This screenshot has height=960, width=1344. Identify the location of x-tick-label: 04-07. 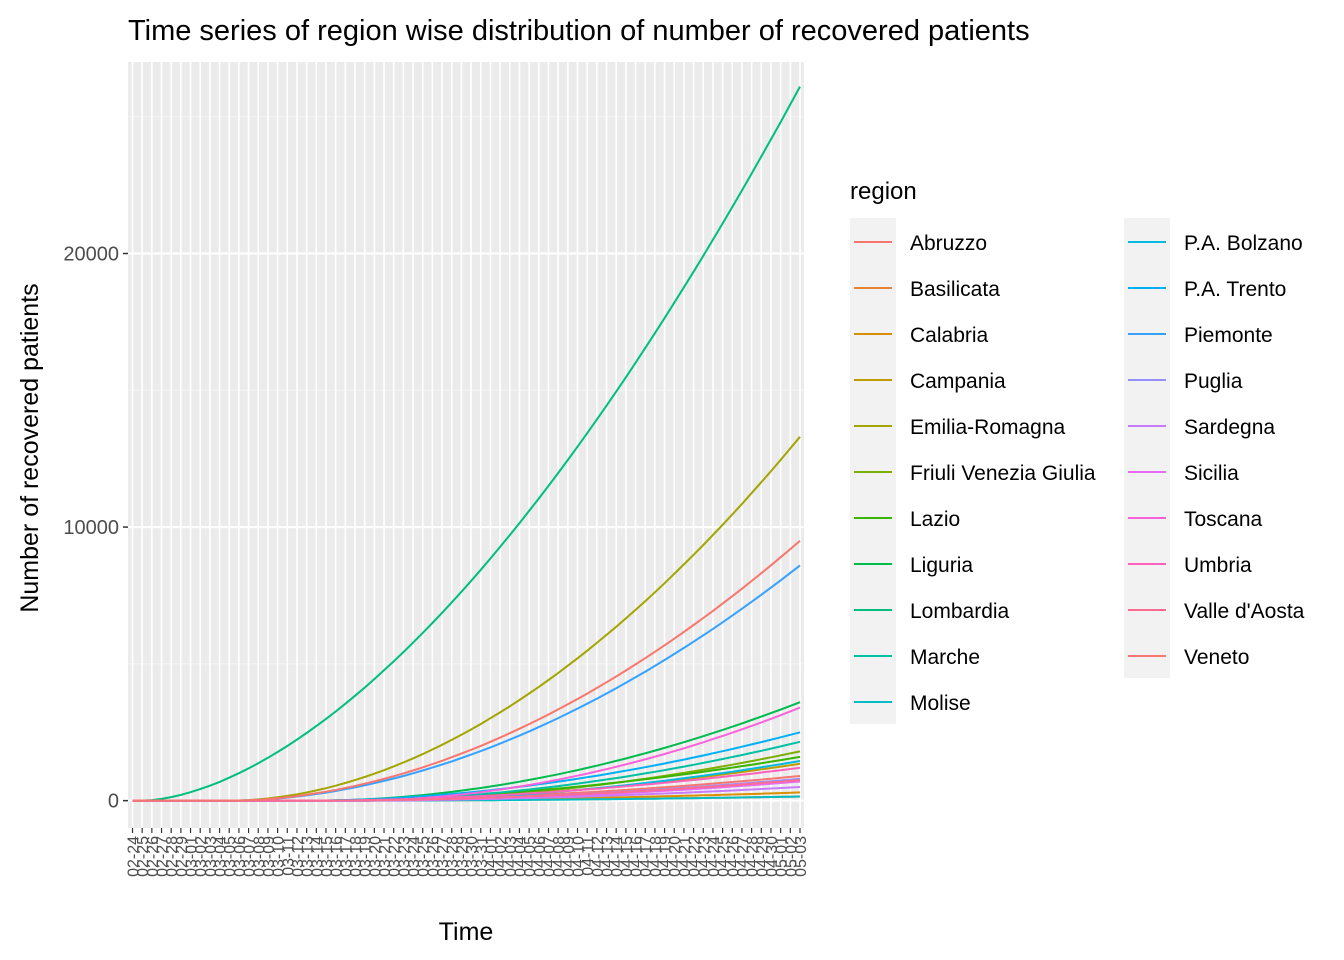
(549, 856).